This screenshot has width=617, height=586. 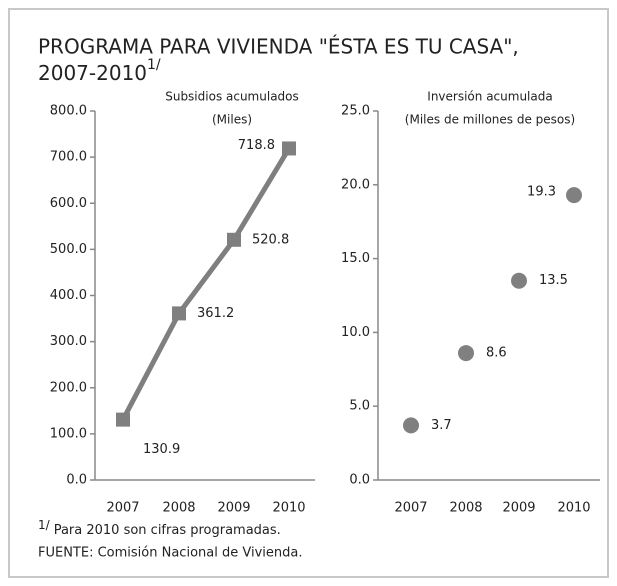 What do you see at coordinates (68, 203) in the screenshot?
I see `y-tick-label: 600.0` at bounding box center [68, 203].